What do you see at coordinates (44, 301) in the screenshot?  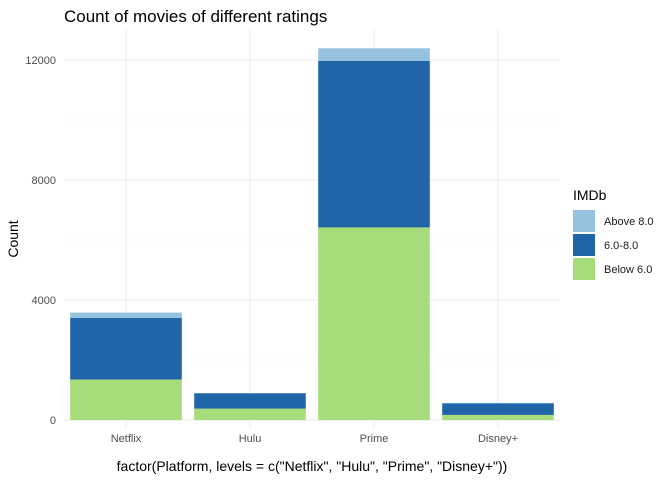 I see `y-tick-label: 4000` at bounding box center [44, 301].